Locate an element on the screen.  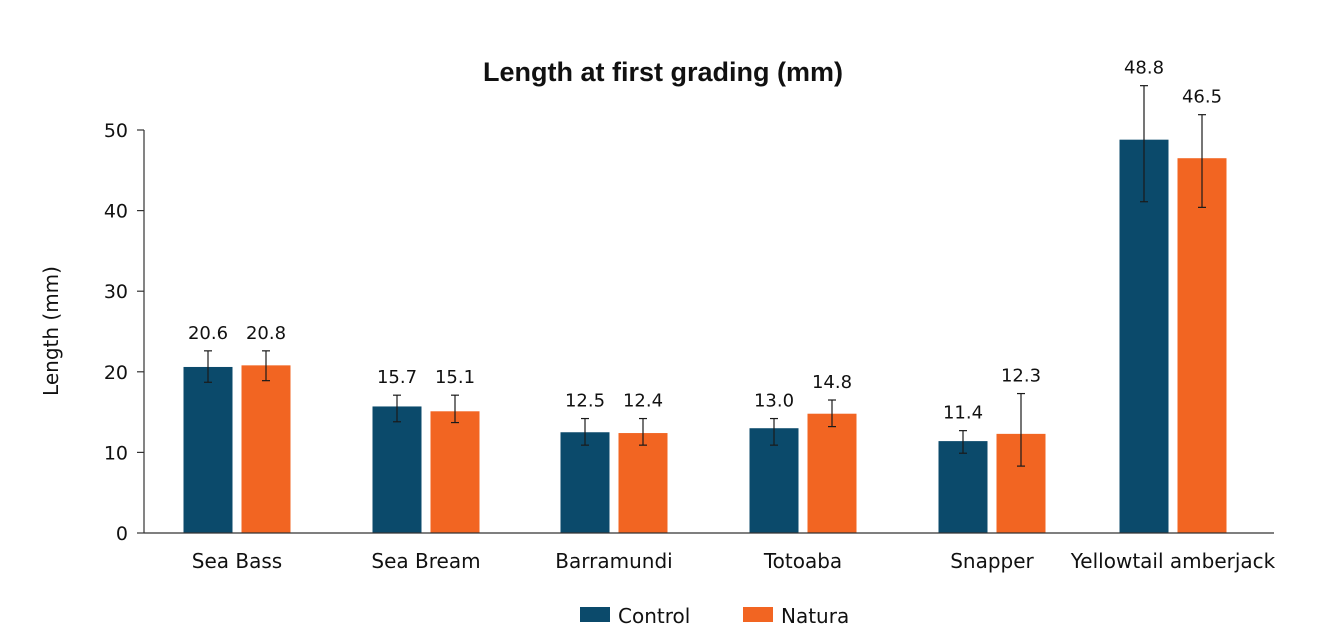
value-label: 15.1 is located at coordinates (455, 377).